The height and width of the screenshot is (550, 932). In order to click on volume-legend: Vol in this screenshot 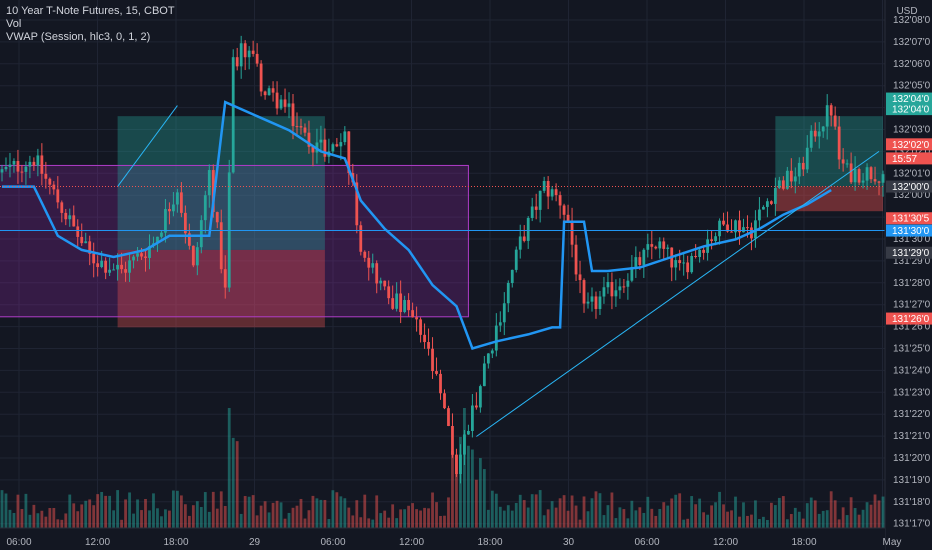, I will do `click(14, 24)`.